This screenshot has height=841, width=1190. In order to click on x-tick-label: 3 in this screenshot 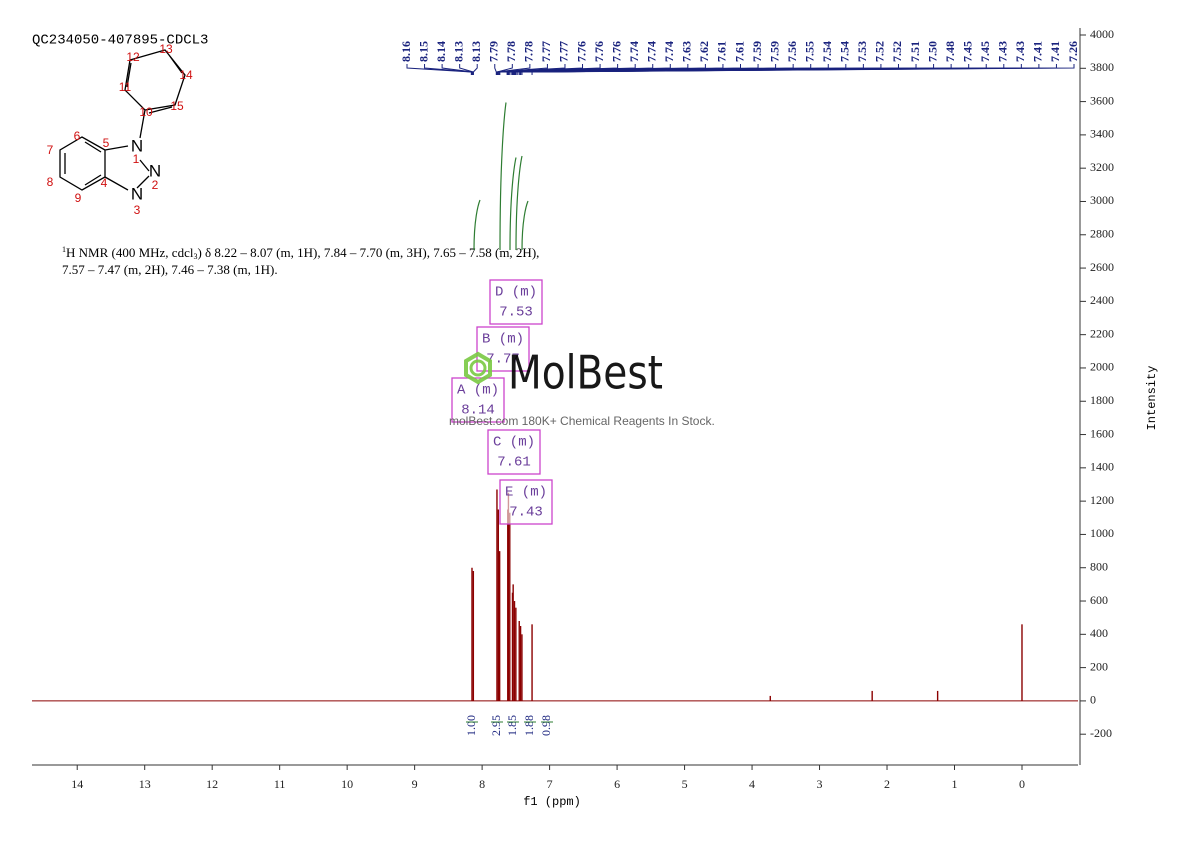, I will do `click(820, 784)`.